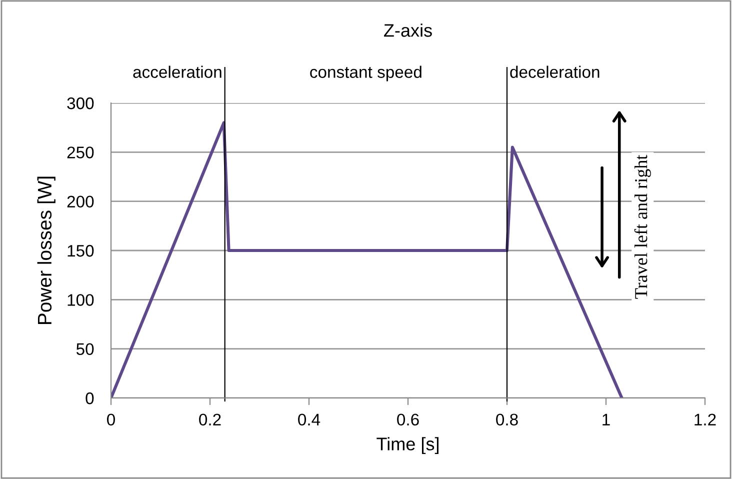 The image size is (732, 479). I want to click on y-tick-label: 150, so click(81, 250).